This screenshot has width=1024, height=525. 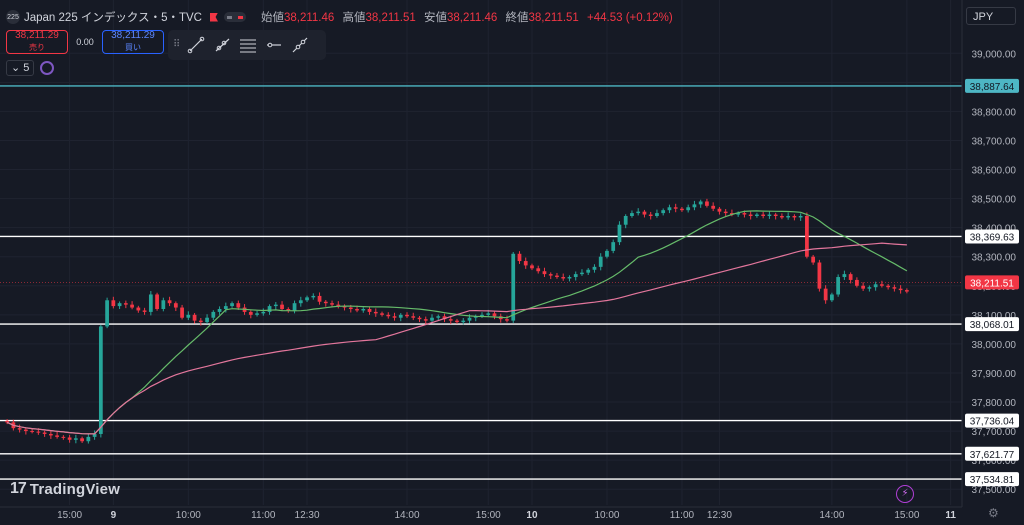 I want to click on price-tick-label: 38,700.00, so click(x=994, y=141).